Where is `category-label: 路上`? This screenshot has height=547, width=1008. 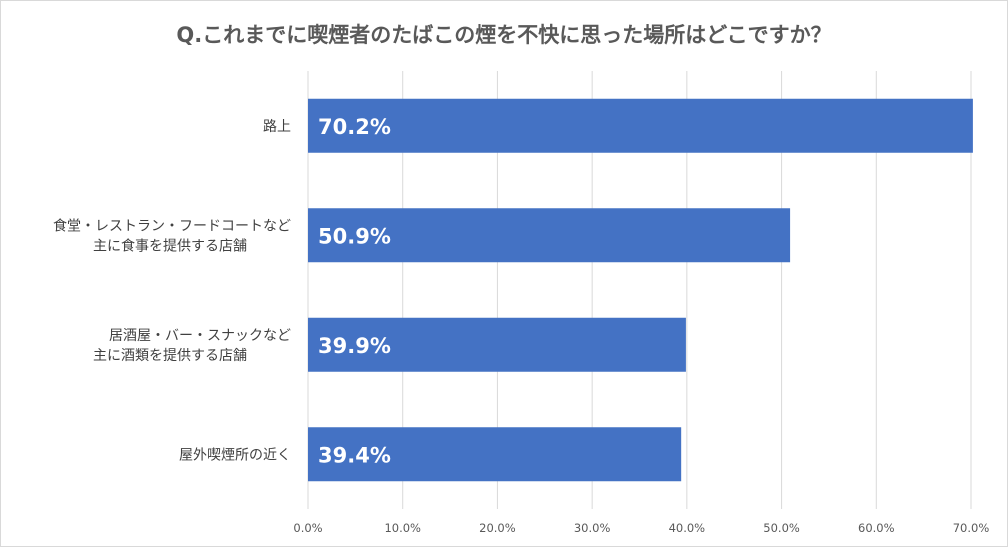
category-label: 路上 is located at coordinates (277, 127).